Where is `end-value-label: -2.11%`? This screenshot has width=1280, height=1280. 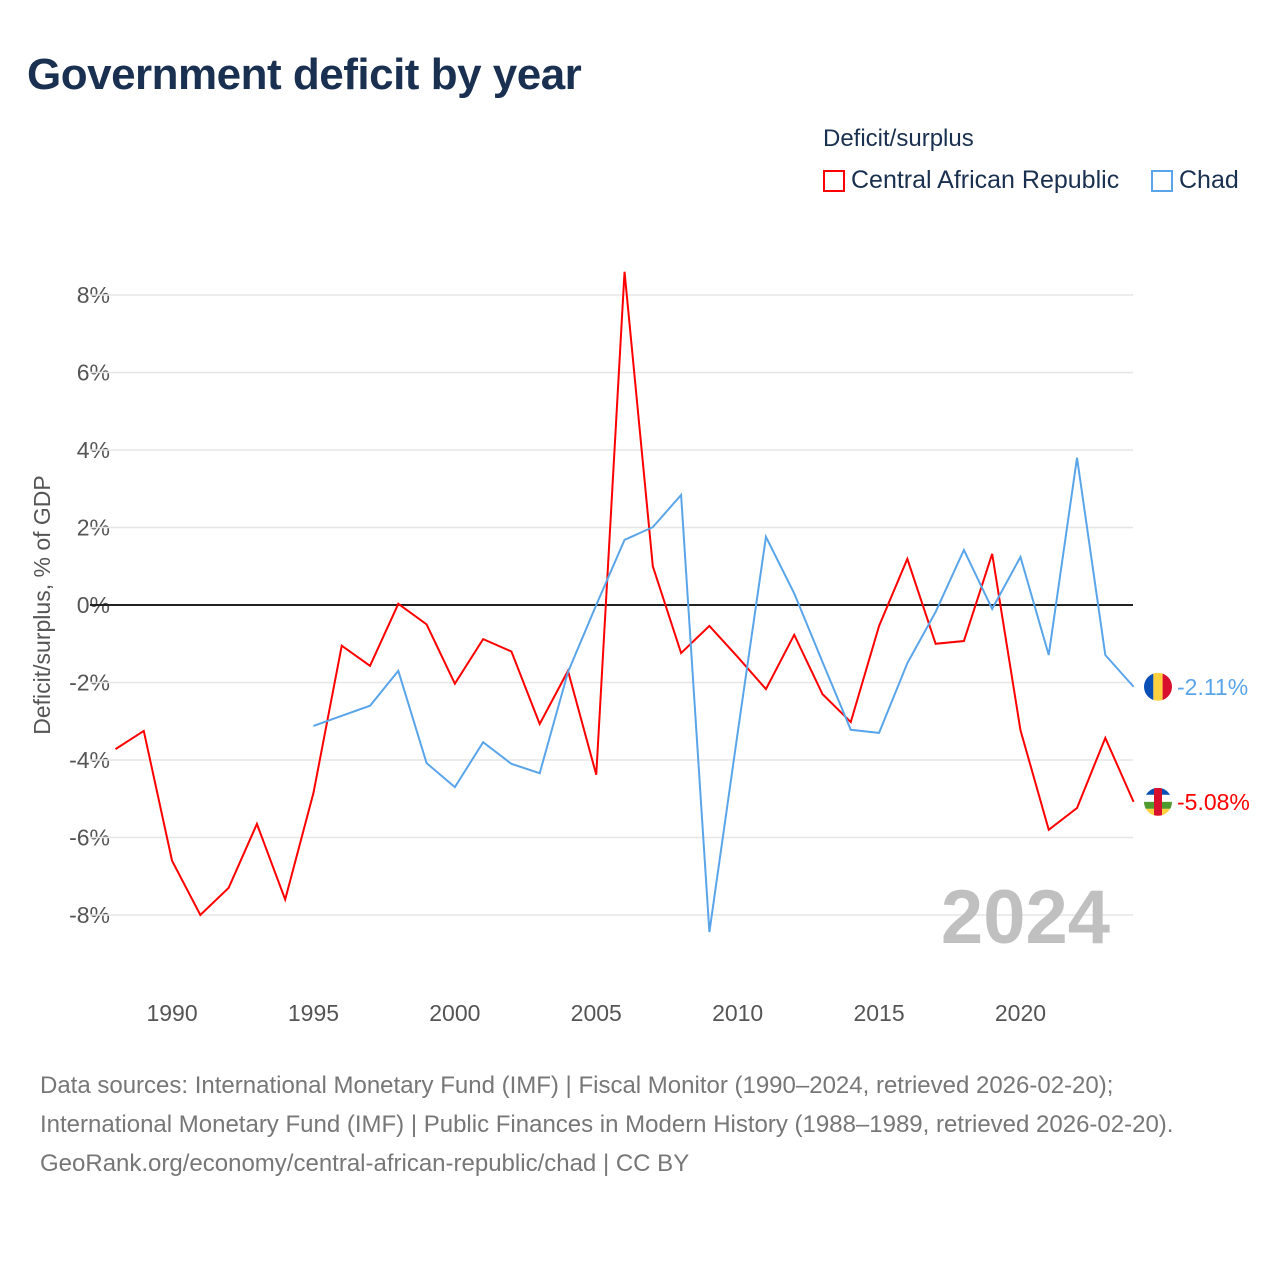 end-value-label: -2.11% is located at coordinates (1212, 687).